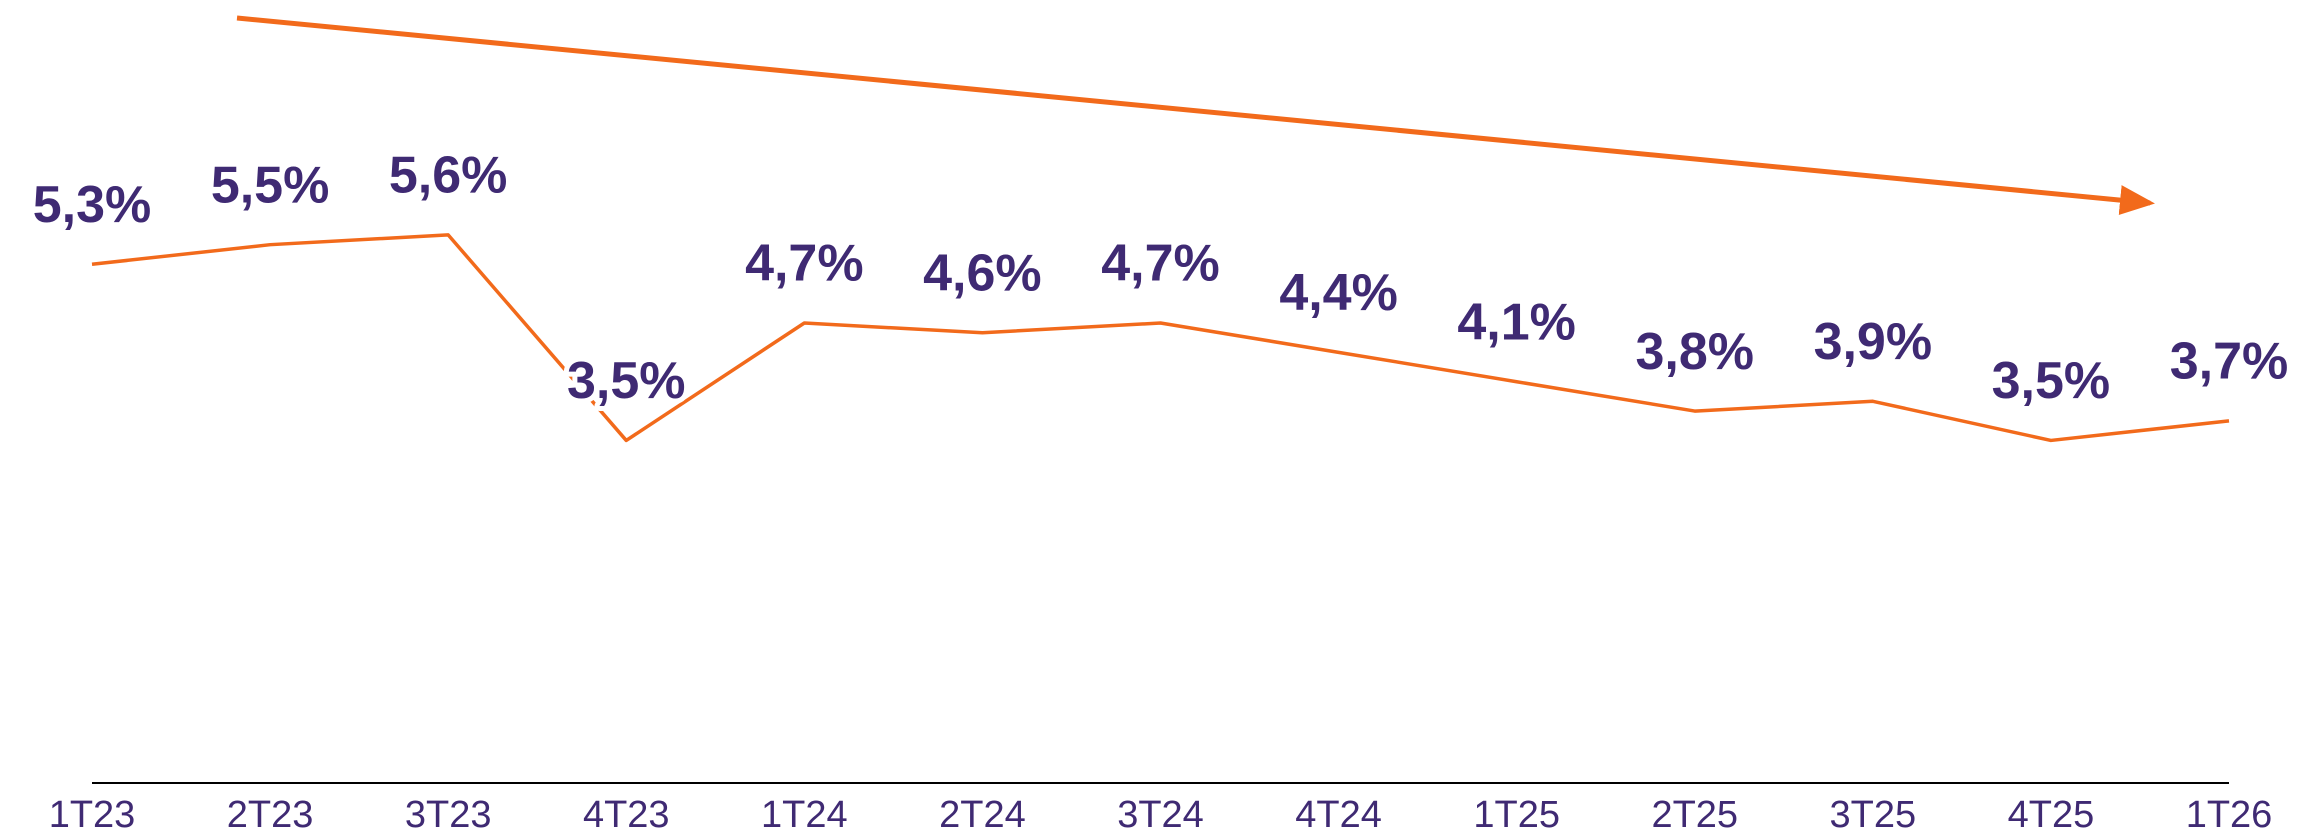 Image resolution: width=2318 pixels, height=836 pixels. Describe the element at coordinates (2229, 815) in the screenshot. I see `x-tick-label: 1T26` at that location.